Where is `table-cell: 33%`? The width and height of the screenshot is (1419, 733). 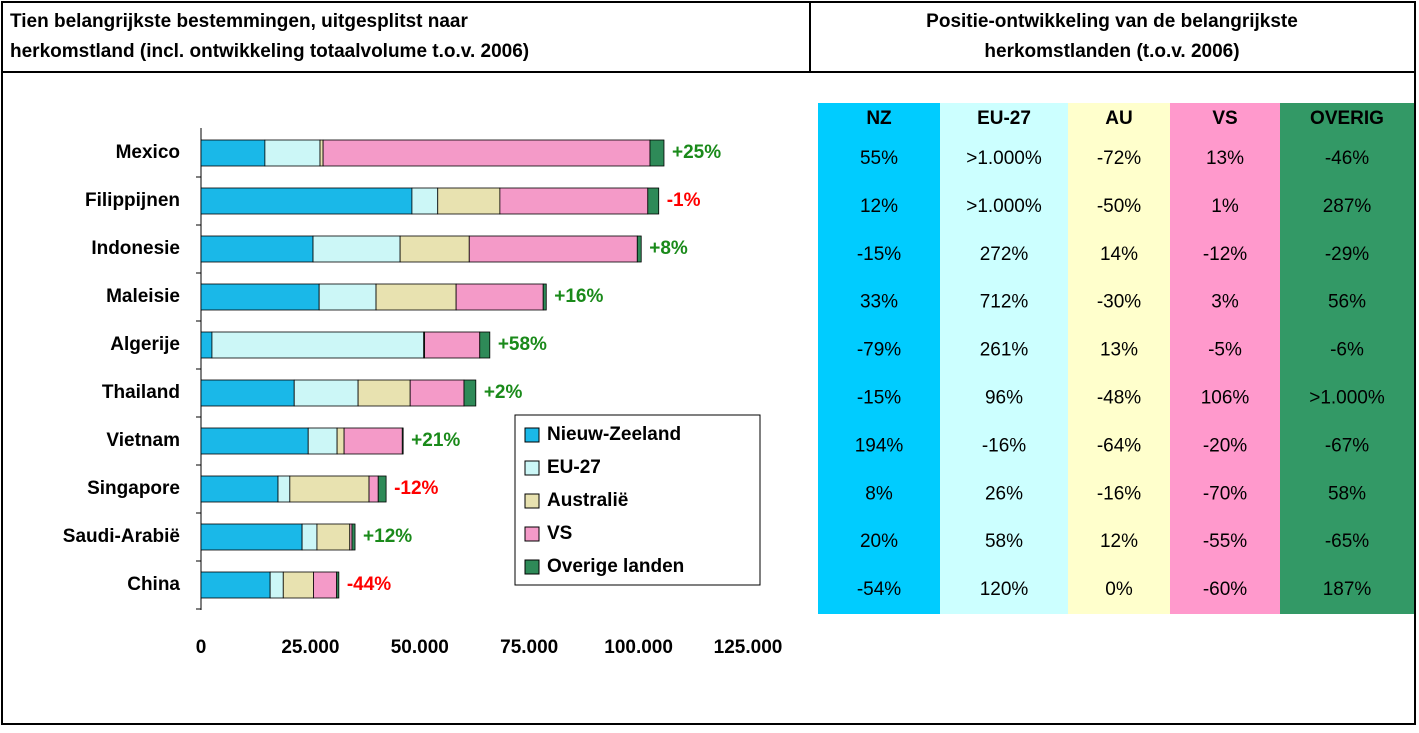
table-cell: 33% is located at coordinates (879, 302).